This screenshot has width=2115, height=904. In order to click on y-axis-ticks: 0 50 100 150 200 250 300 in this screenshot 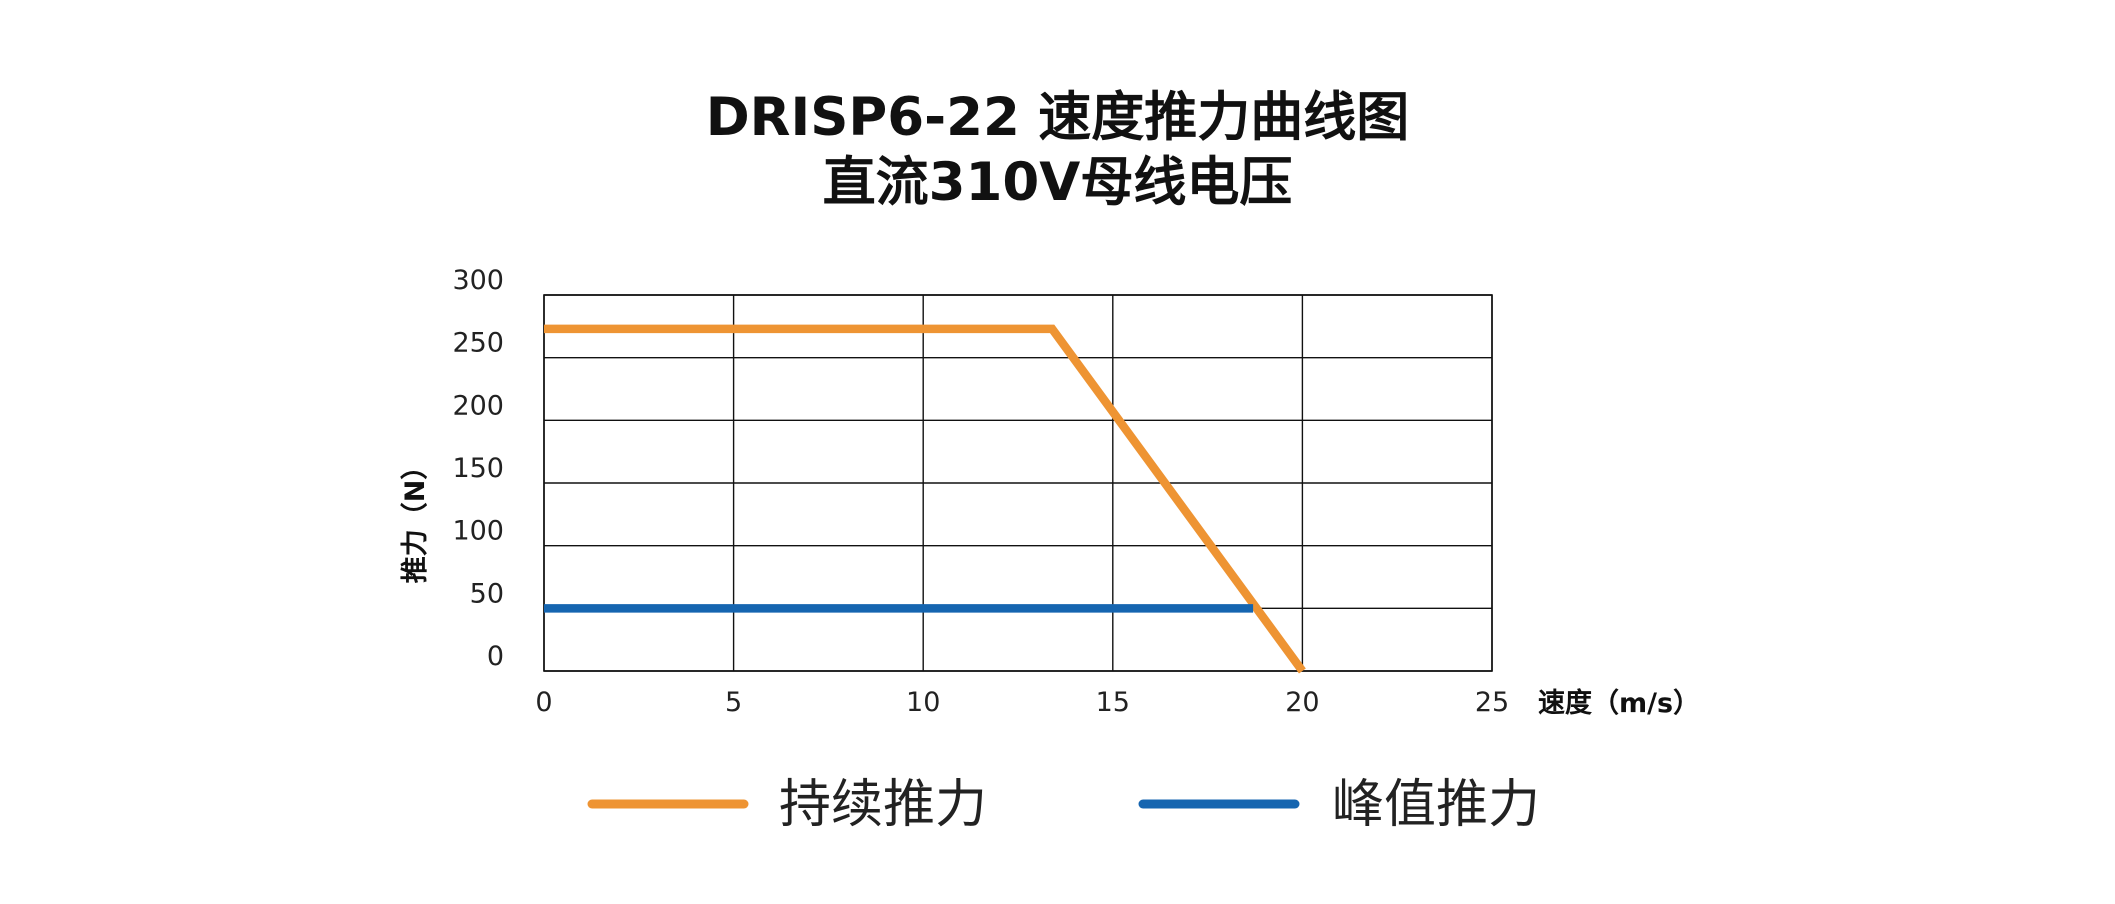, I will do `click(478, 468)`.